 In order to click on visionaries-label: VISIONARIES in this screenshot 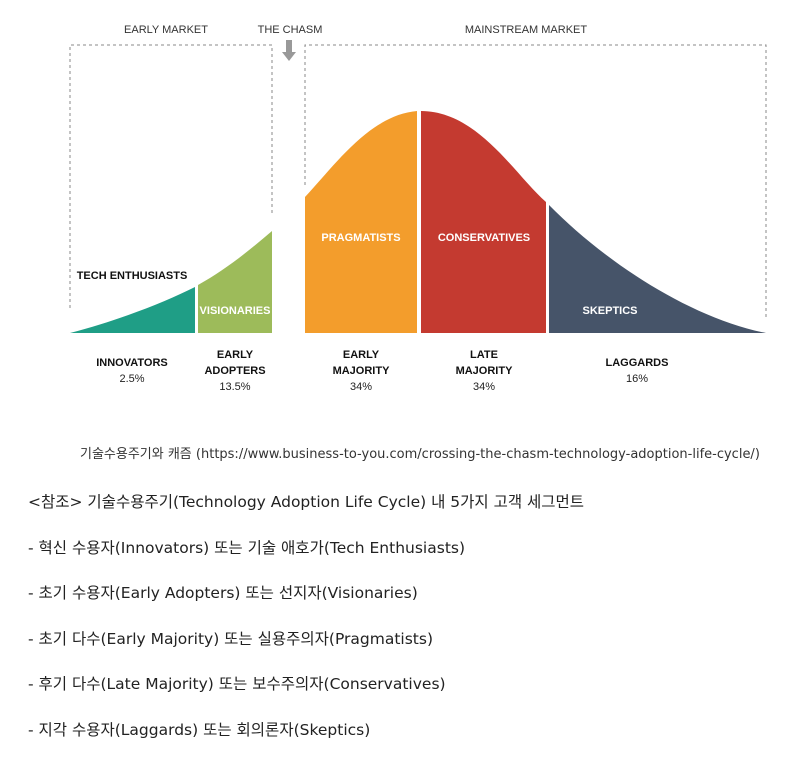, I will do `click(235, 311)`.